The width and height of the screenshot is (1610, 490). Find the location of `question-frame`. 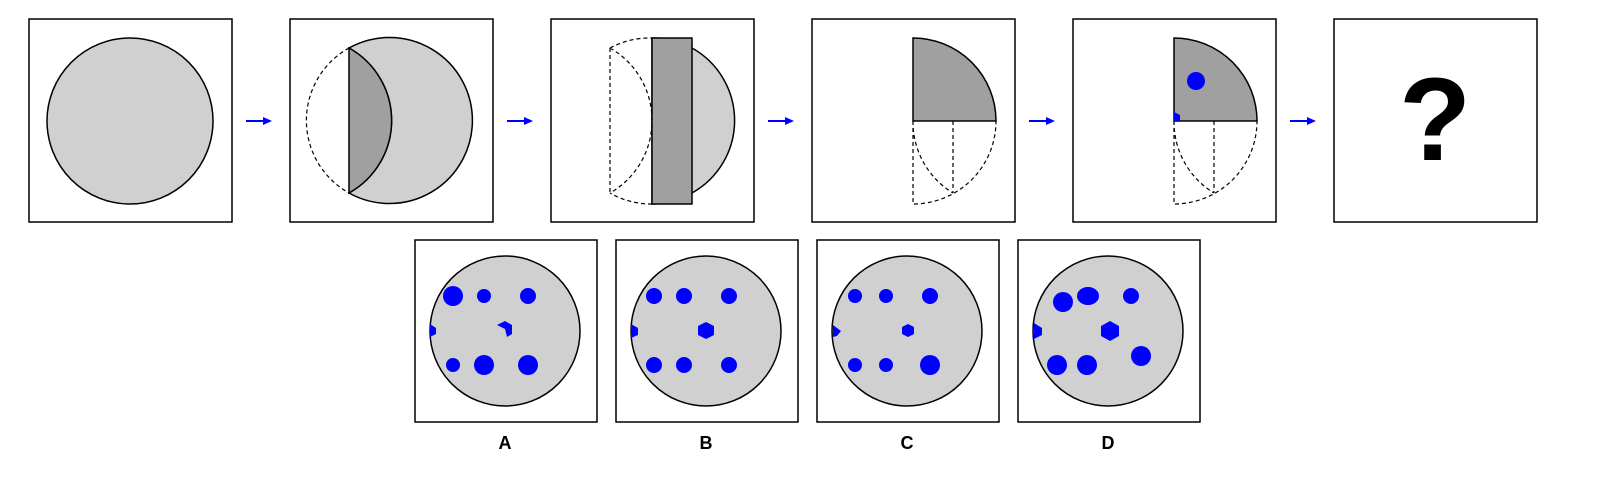

question-frame is located at coordinates (1435, 120).